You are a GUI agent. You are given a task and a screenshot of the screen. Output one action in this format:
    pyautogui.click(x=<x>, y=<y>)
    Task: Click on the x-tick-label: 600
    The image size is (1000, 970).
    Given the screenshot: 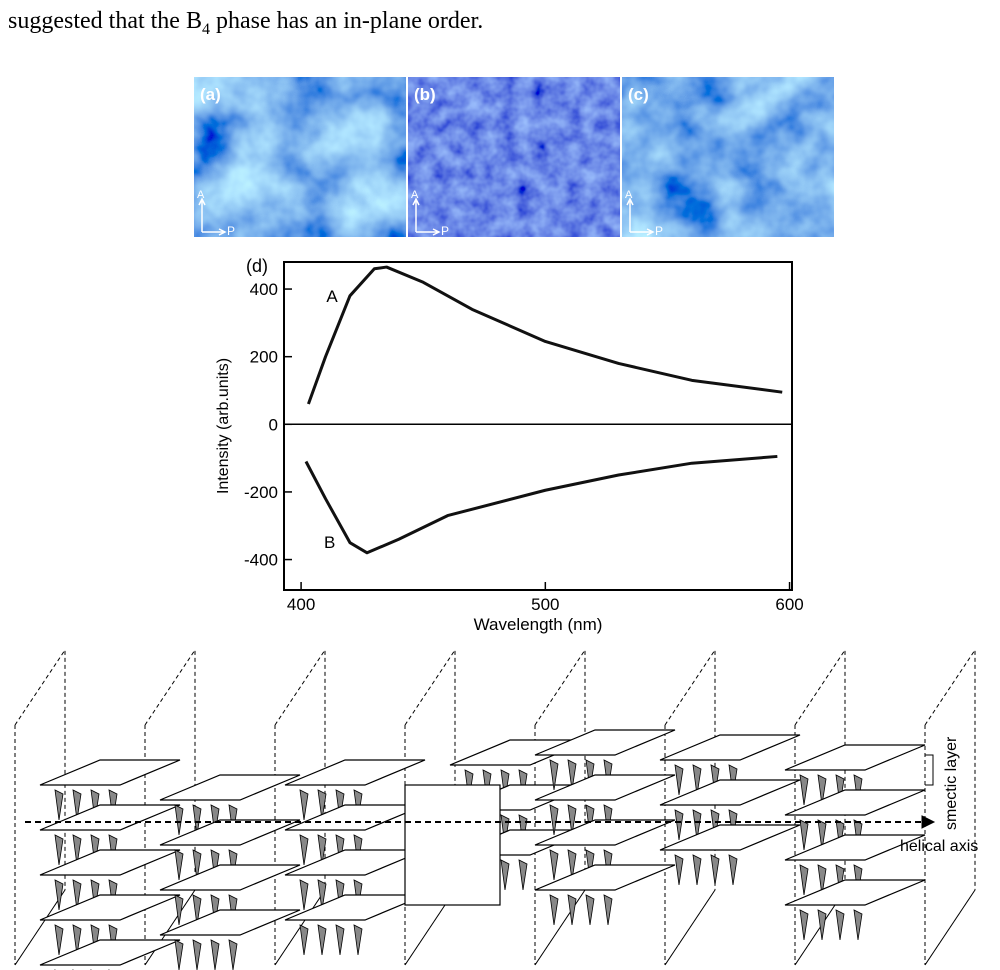 What is the action you would take?
    pyautogui.click(x=789, y=604)
    